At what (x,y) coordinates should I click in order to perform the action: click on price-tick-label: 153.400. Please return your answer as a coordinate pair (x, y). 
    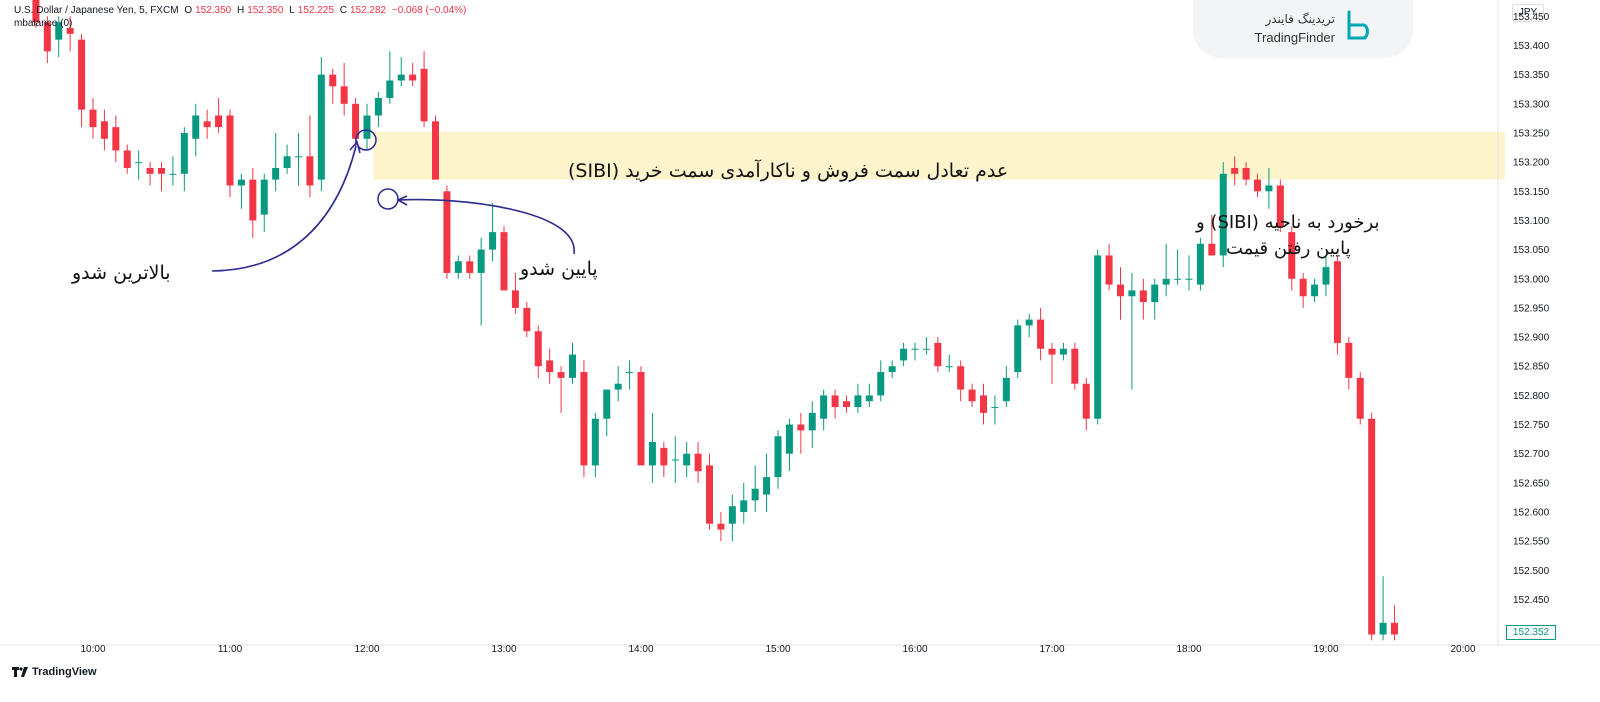
    Looking at the image, I should click on (1531, 46).